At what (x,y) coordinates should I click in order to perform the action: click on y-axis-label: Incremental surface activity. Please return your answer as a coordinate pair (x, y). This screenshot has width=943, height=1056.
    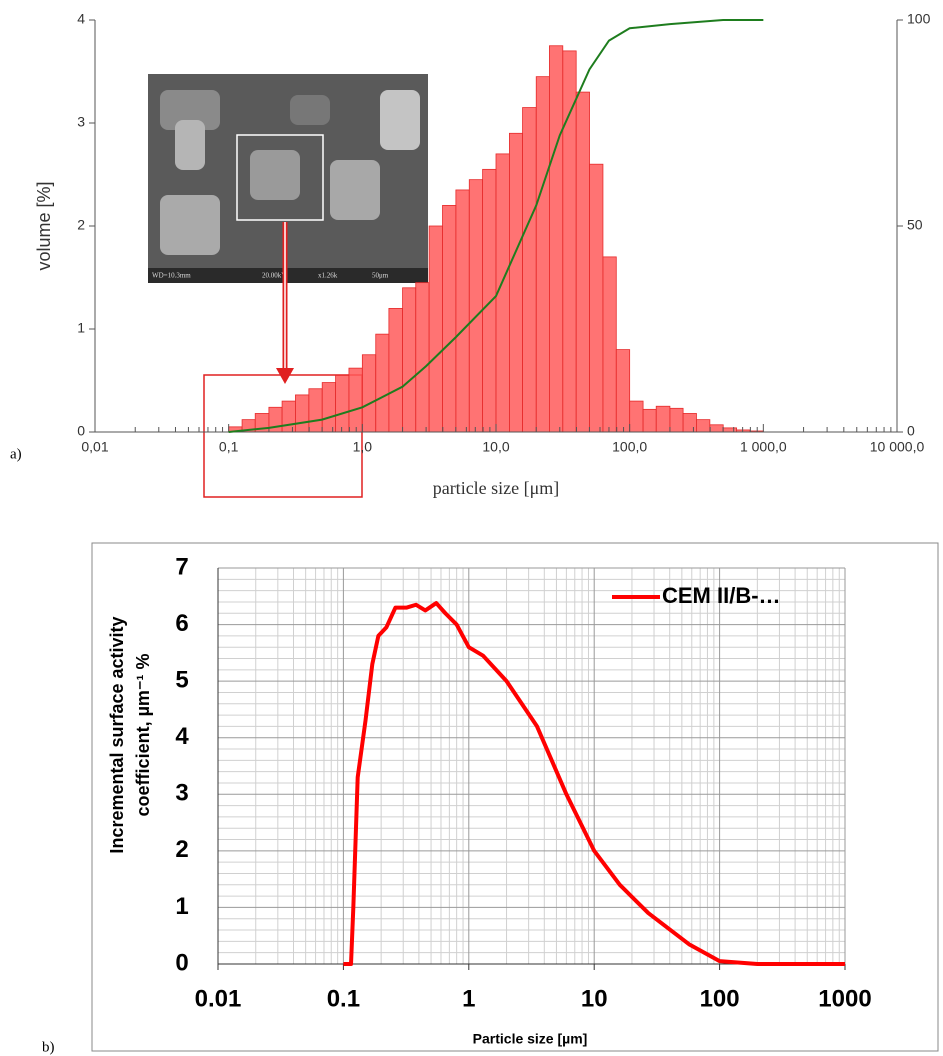
    Looking at the image, I should click on (117, 734).